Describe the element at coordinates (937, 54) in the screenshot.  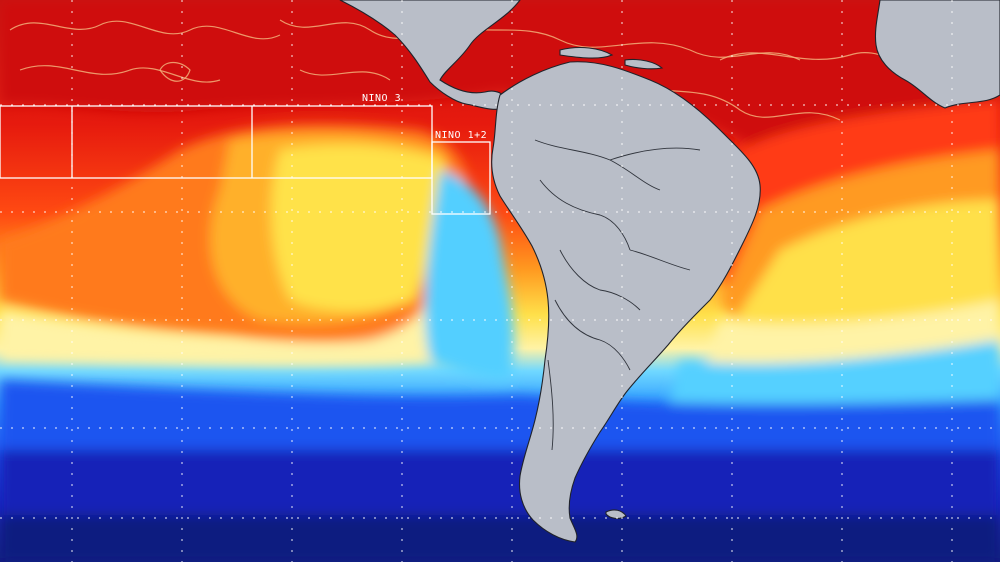
I see `africa-land` at that location.